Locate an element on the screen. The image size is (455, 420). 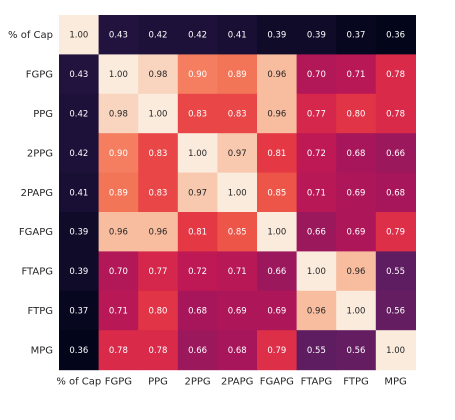
heatmap-cell-label: 0.39 is located at coordinates (78, 272).